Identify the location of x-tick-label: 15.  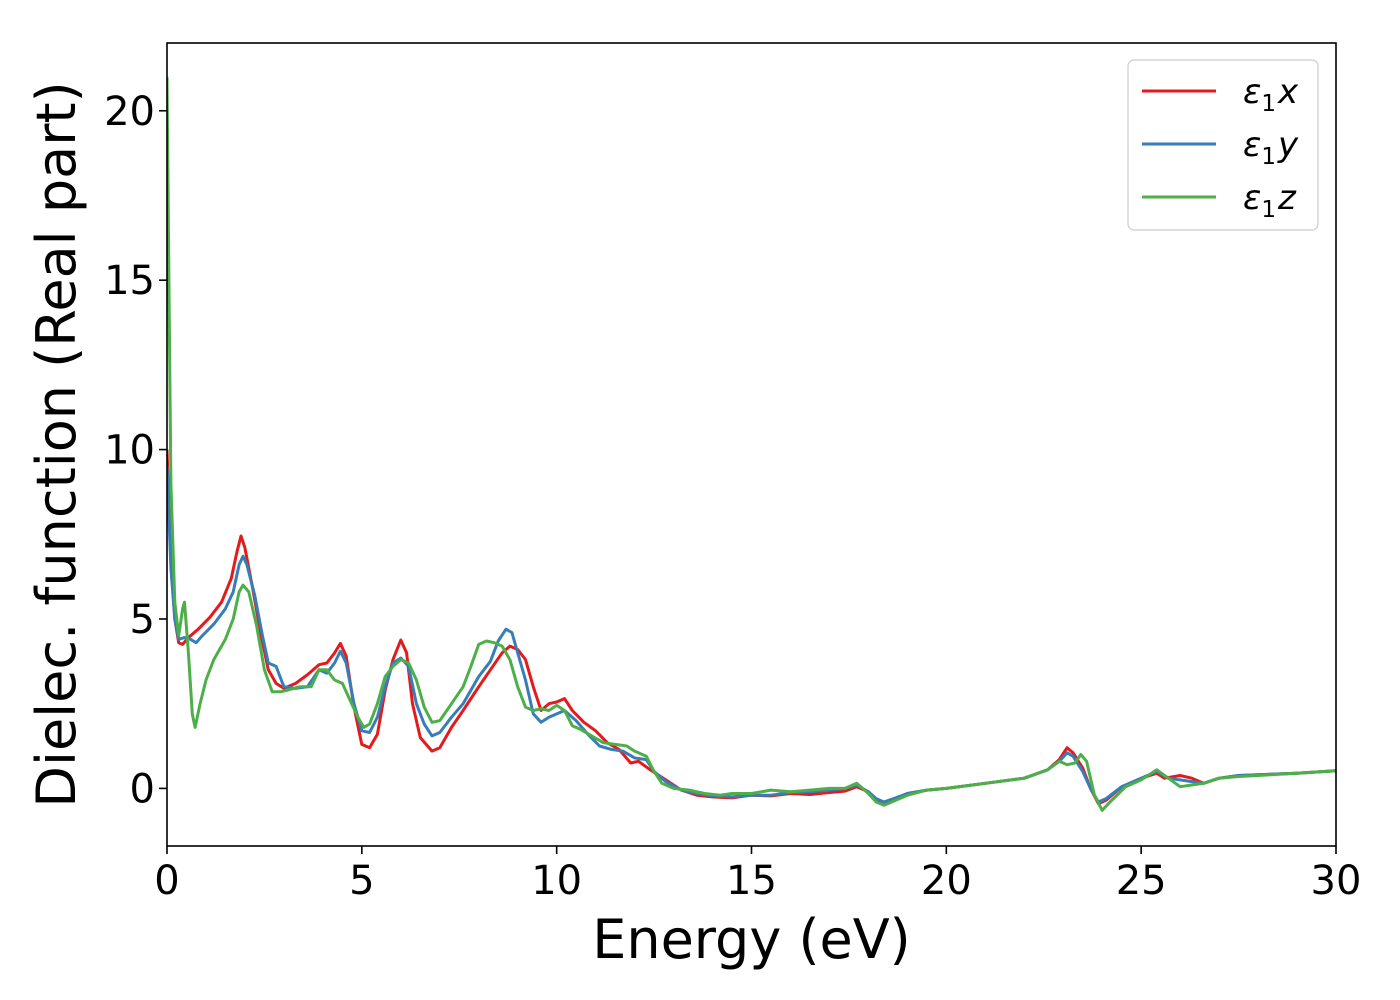
(751, 881).